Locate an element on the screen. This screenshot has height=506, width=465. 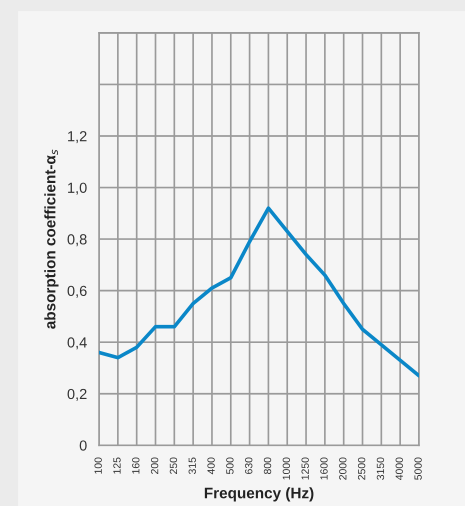
x-tick-label: 1600 is located at coordinates (324, 468).